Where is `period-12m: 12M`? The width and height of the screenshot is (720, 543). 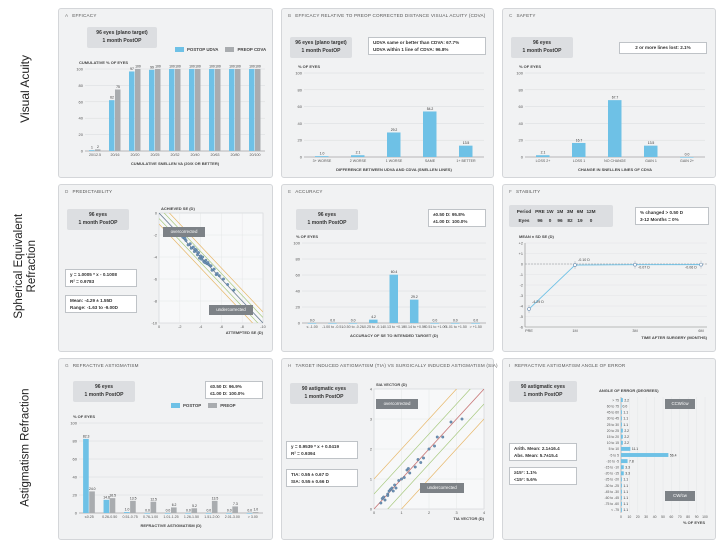
period-12m: 12M is located at coordinates (591, 211).